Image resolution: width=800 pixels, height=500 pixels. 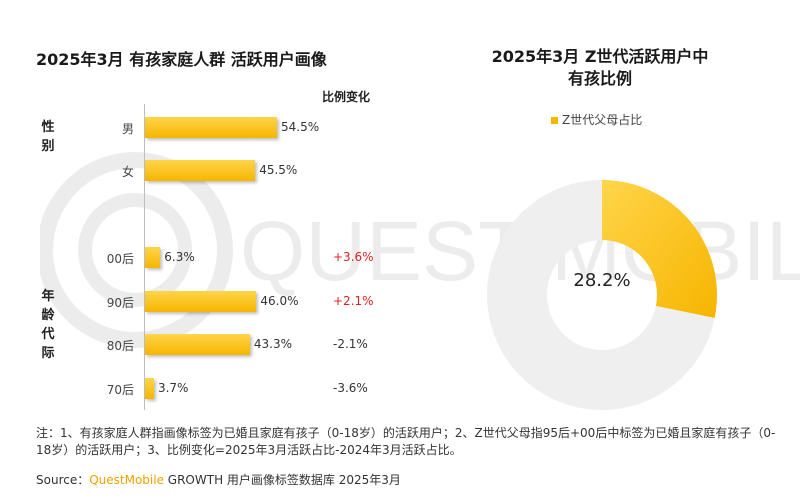 I want to click on bar-value-label: 43.3%, so click(x=272, y=344).